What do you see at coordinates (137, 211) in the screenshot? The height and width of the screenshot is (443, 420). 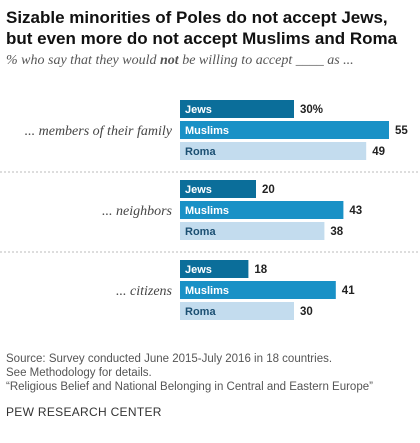 I see `category-label: ... neighbors` at bounding box center [137, 211].